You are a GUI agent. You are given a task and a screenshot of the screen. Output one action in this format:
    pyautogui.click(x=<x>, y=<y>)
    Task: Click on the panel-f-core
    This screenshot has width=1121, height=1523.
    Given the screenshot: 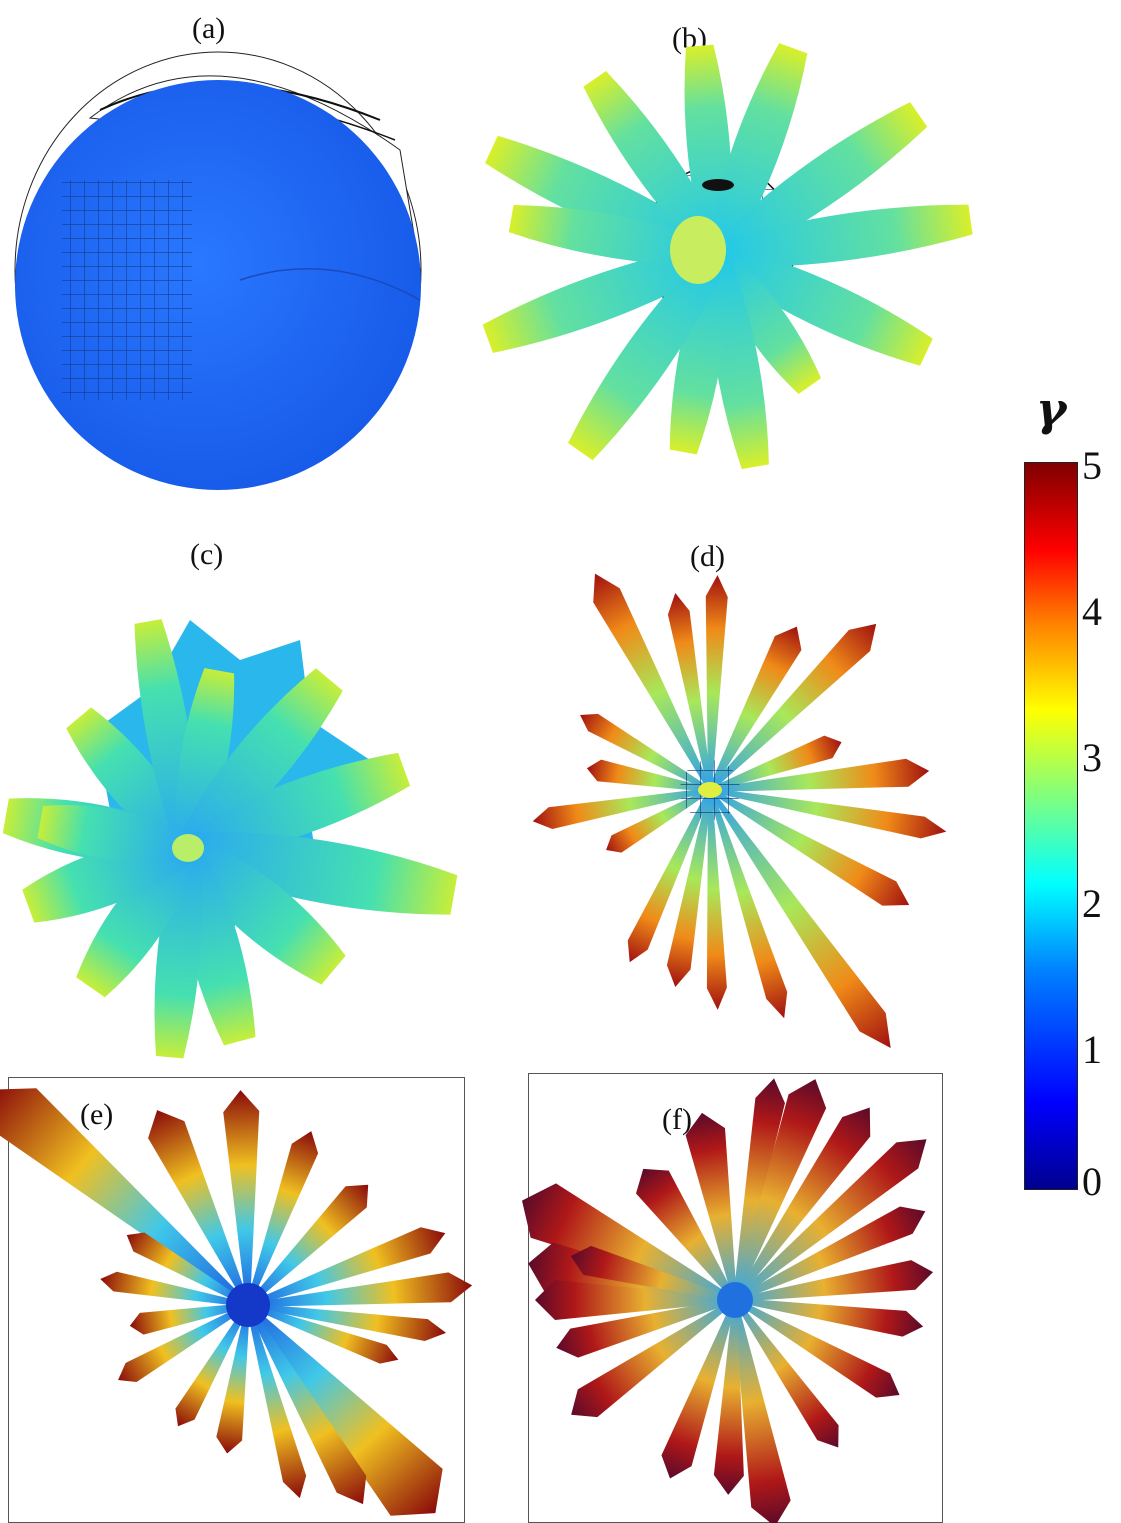 What is the action you would take?
    pyautogui.click(x=735, y=1300)
    